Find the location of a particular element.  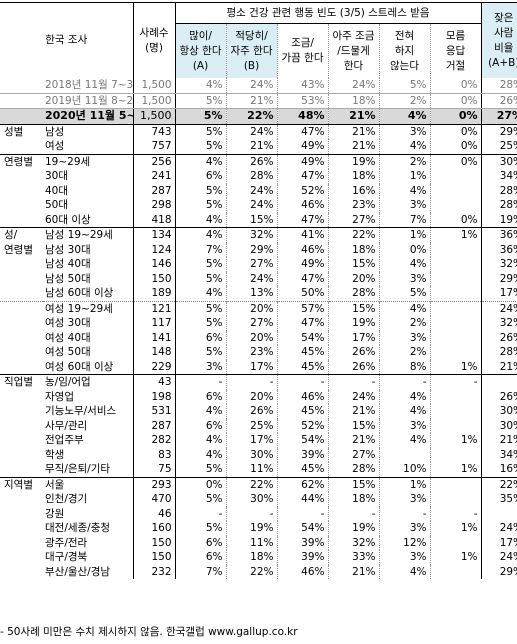

row-value: 54% is located at coordinates (302, 440).